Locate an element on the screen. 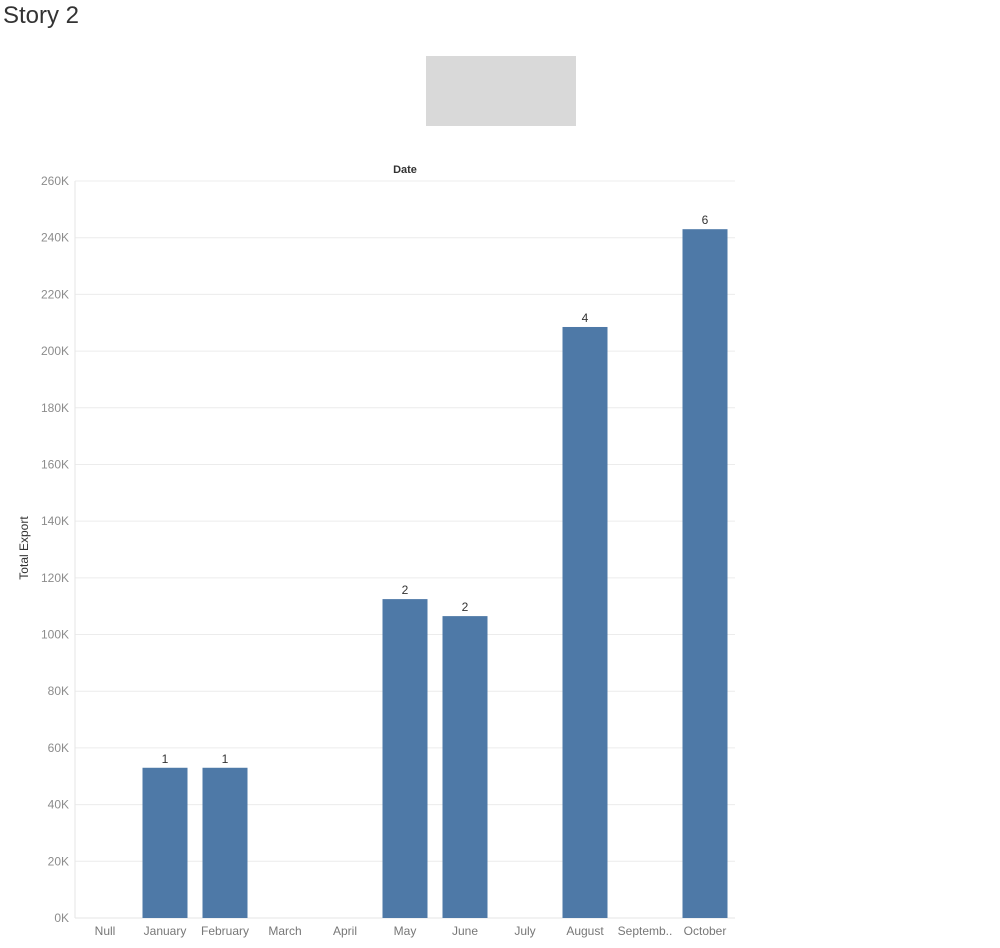  bar-data-label: 6 is located at coordinates (705, 220).